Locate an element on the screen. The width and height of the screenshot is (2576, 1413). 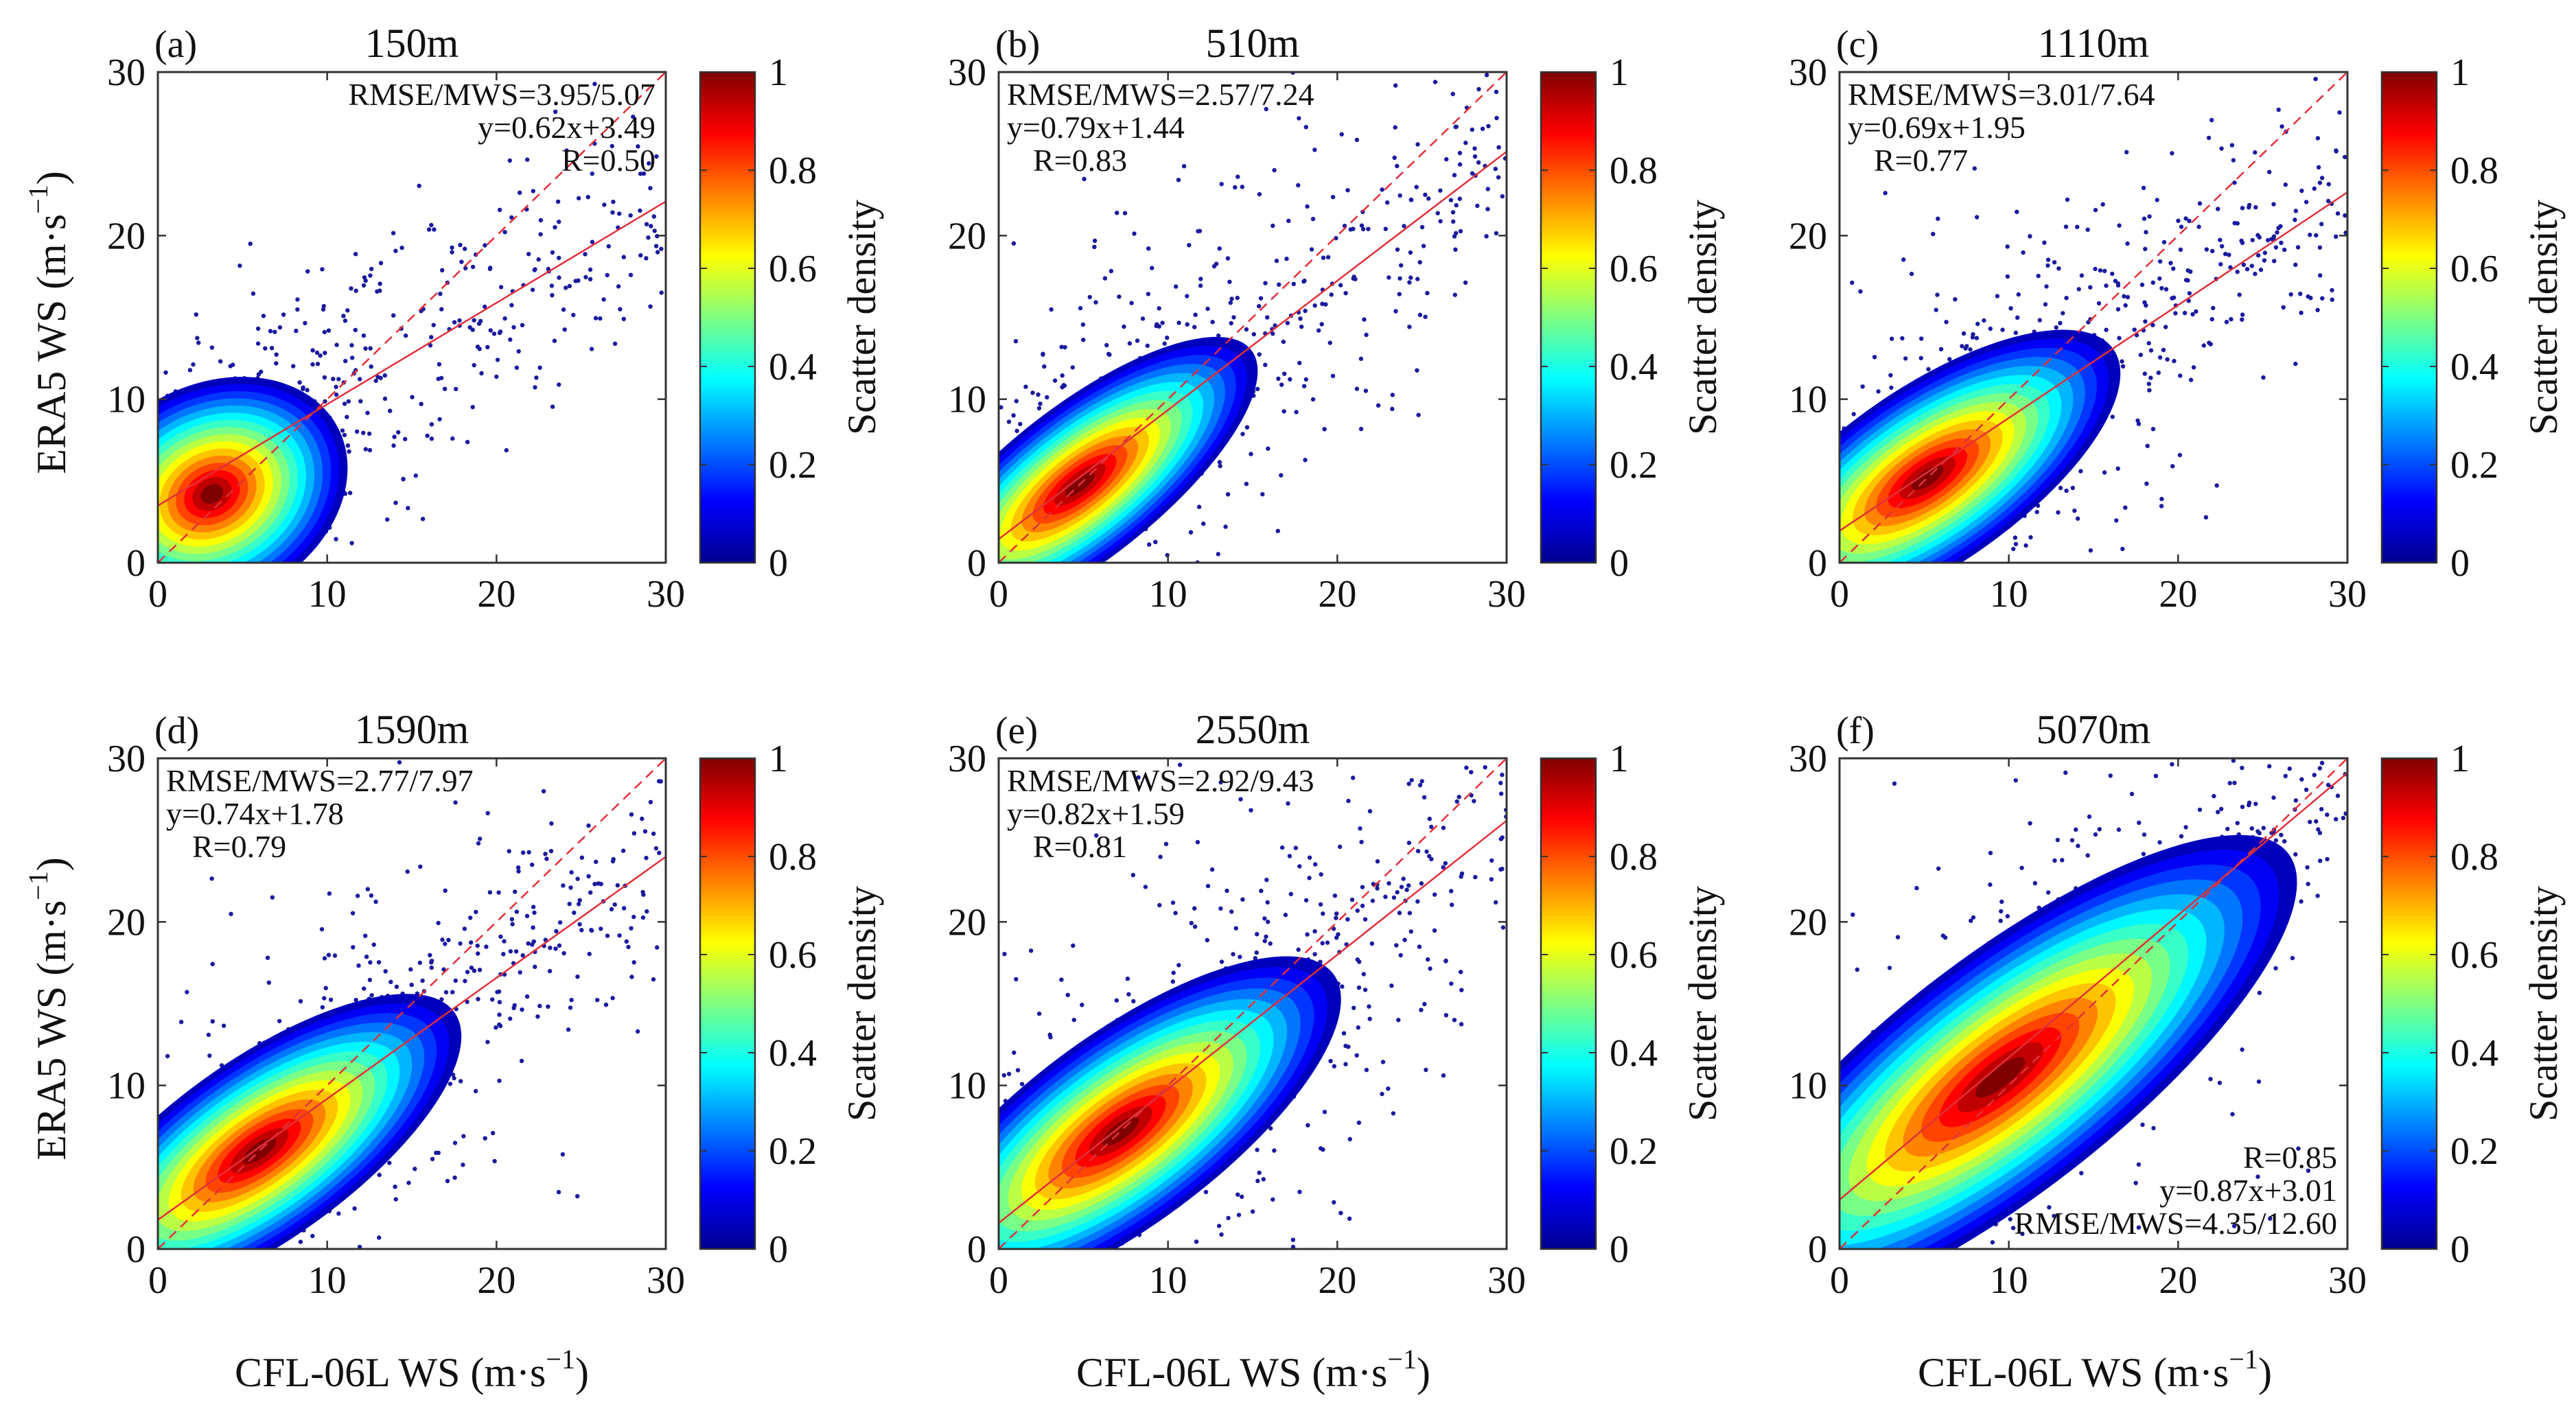
colorbar-tick-label: 0.2 is located at coordinates (1634, 465).